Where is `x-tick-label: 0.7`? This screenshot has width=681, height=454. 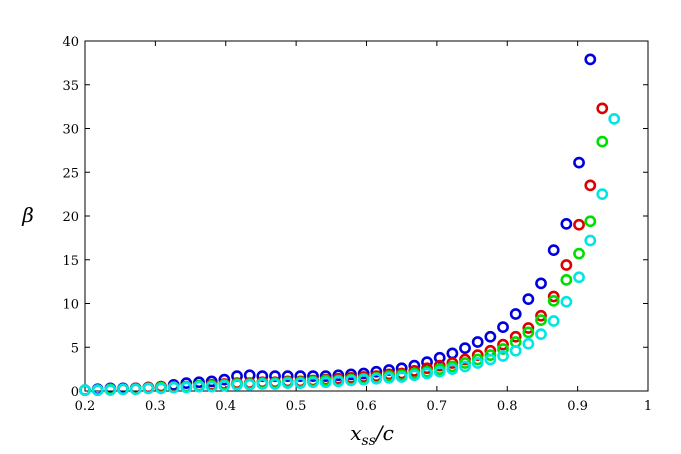 x-tick-label: 0.7 is located at coordinates (437, 406).